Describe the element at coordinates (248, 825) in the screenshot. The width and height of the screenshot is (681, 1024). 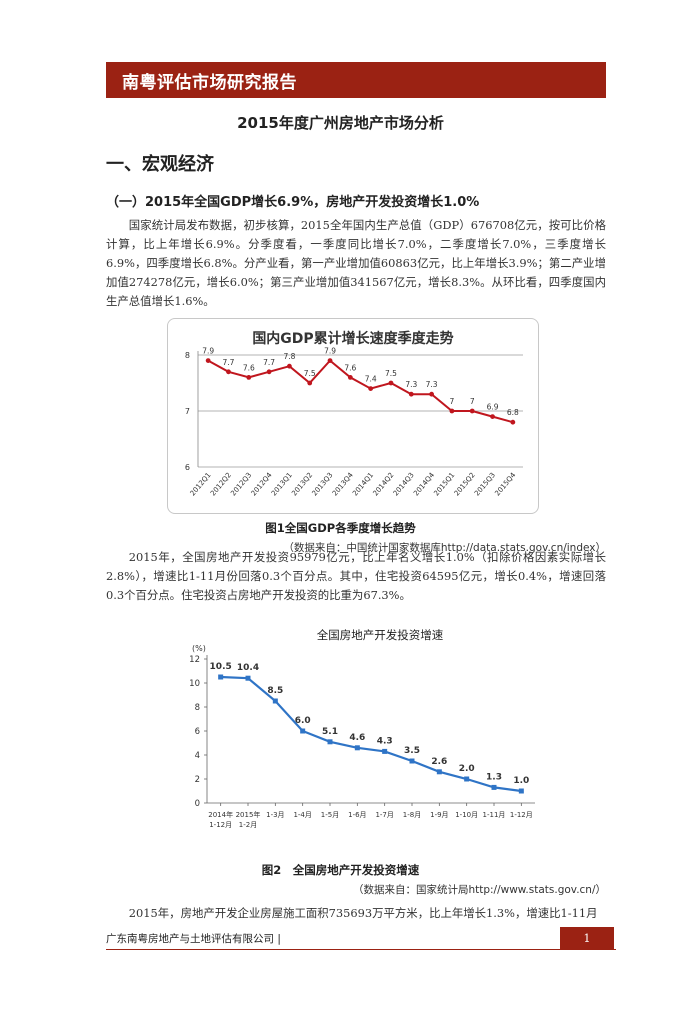
I see `chart2-x-tick-label: 1-2月` at that location.